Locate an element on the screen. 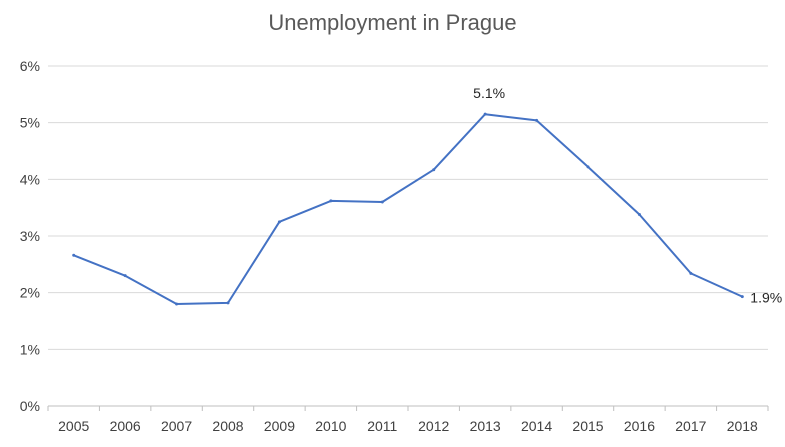 Image resolution: width=785 pixels, height=447 pixels. x-tick-label: 2013 is located at coordinates (485, 426).